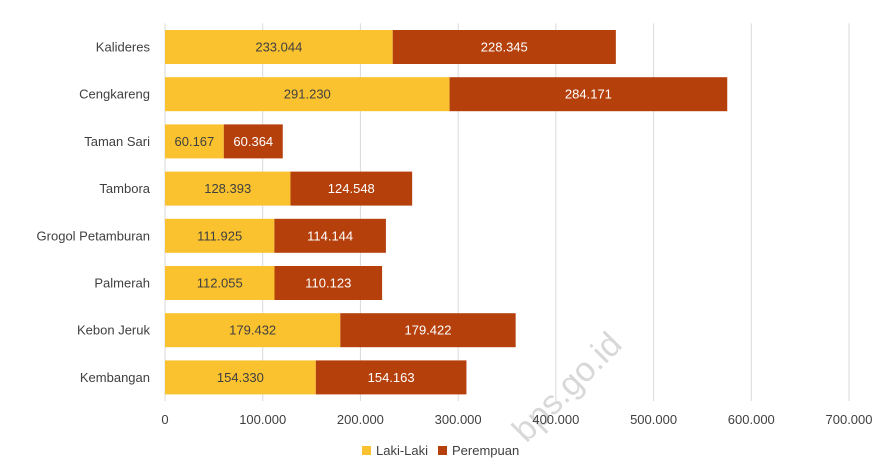 The height and width of the screenshot is (475, 891). I want to click on legend: Laki-Laki Perempuan, so click(440, 450).